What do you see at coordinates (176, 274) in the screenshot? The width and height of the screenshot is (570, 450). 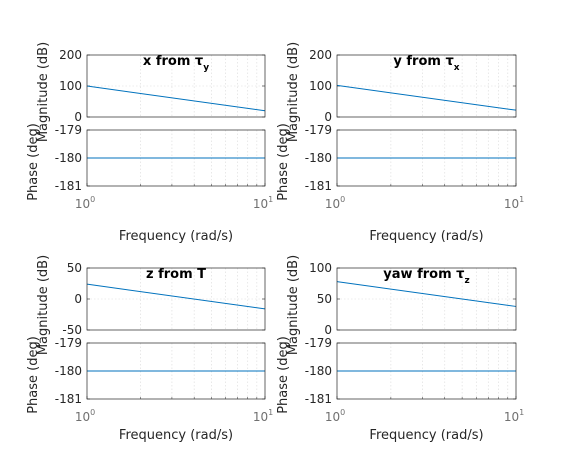 I see `chart-title: z from T` at bounding box center [176, 274].